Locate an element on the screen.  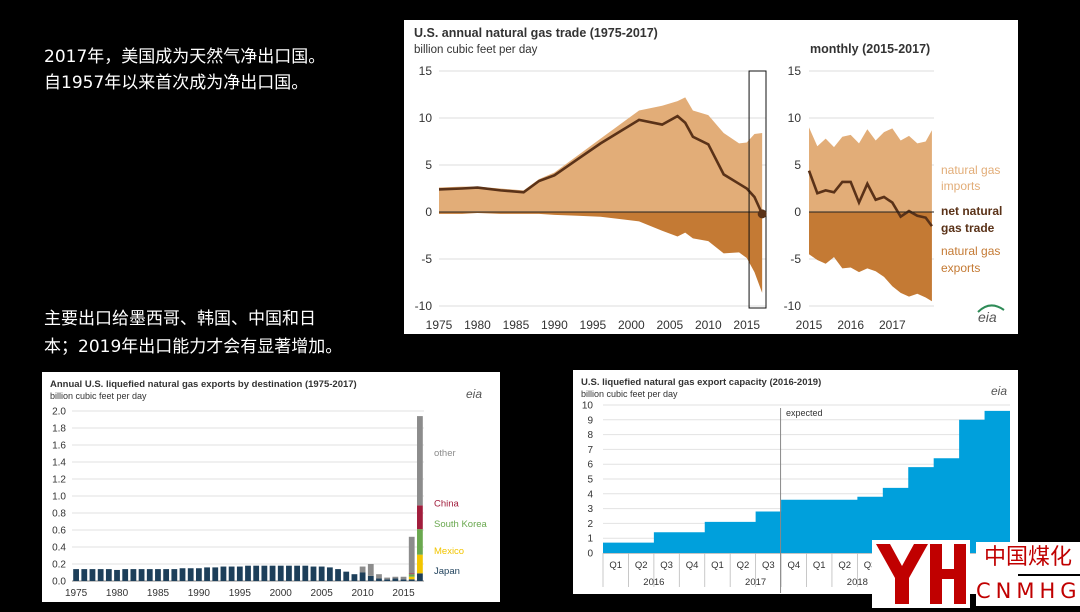
quarter-label: Q3 is located at coordinates (768, 565).